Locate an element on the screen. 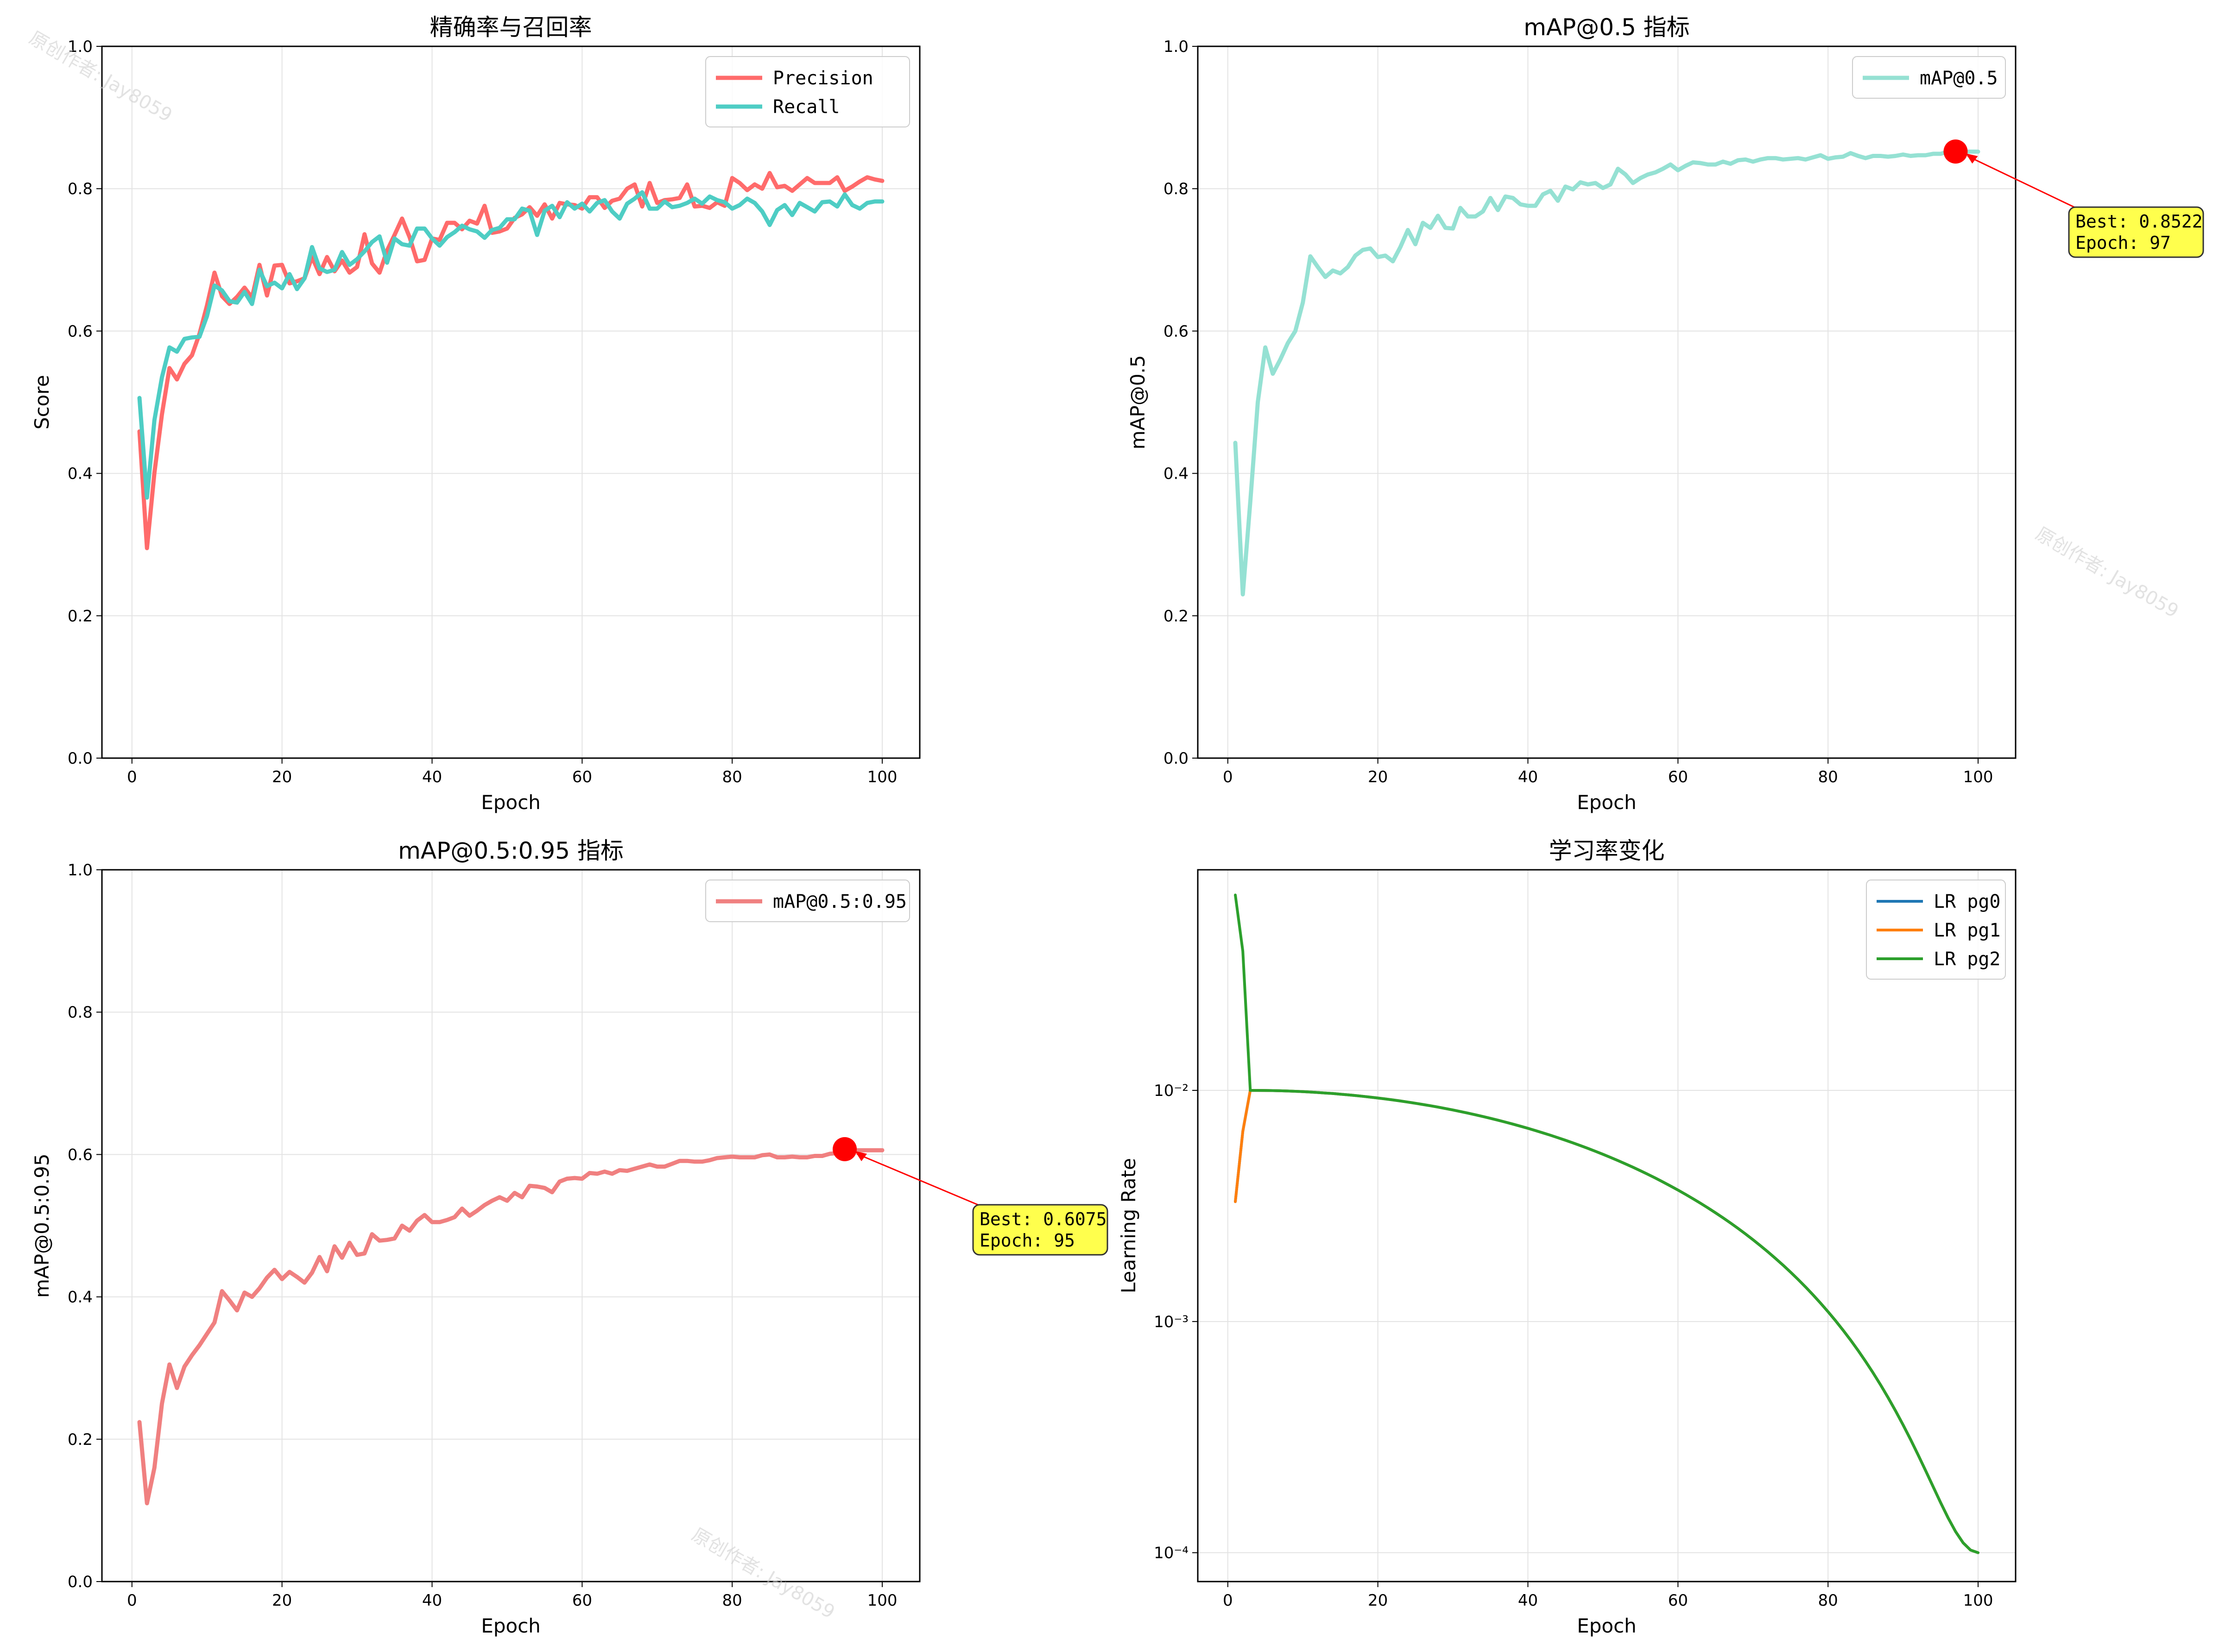 This screenshot has height=1652, width=2213. series-line-precision is located at coordinates (511, 361).